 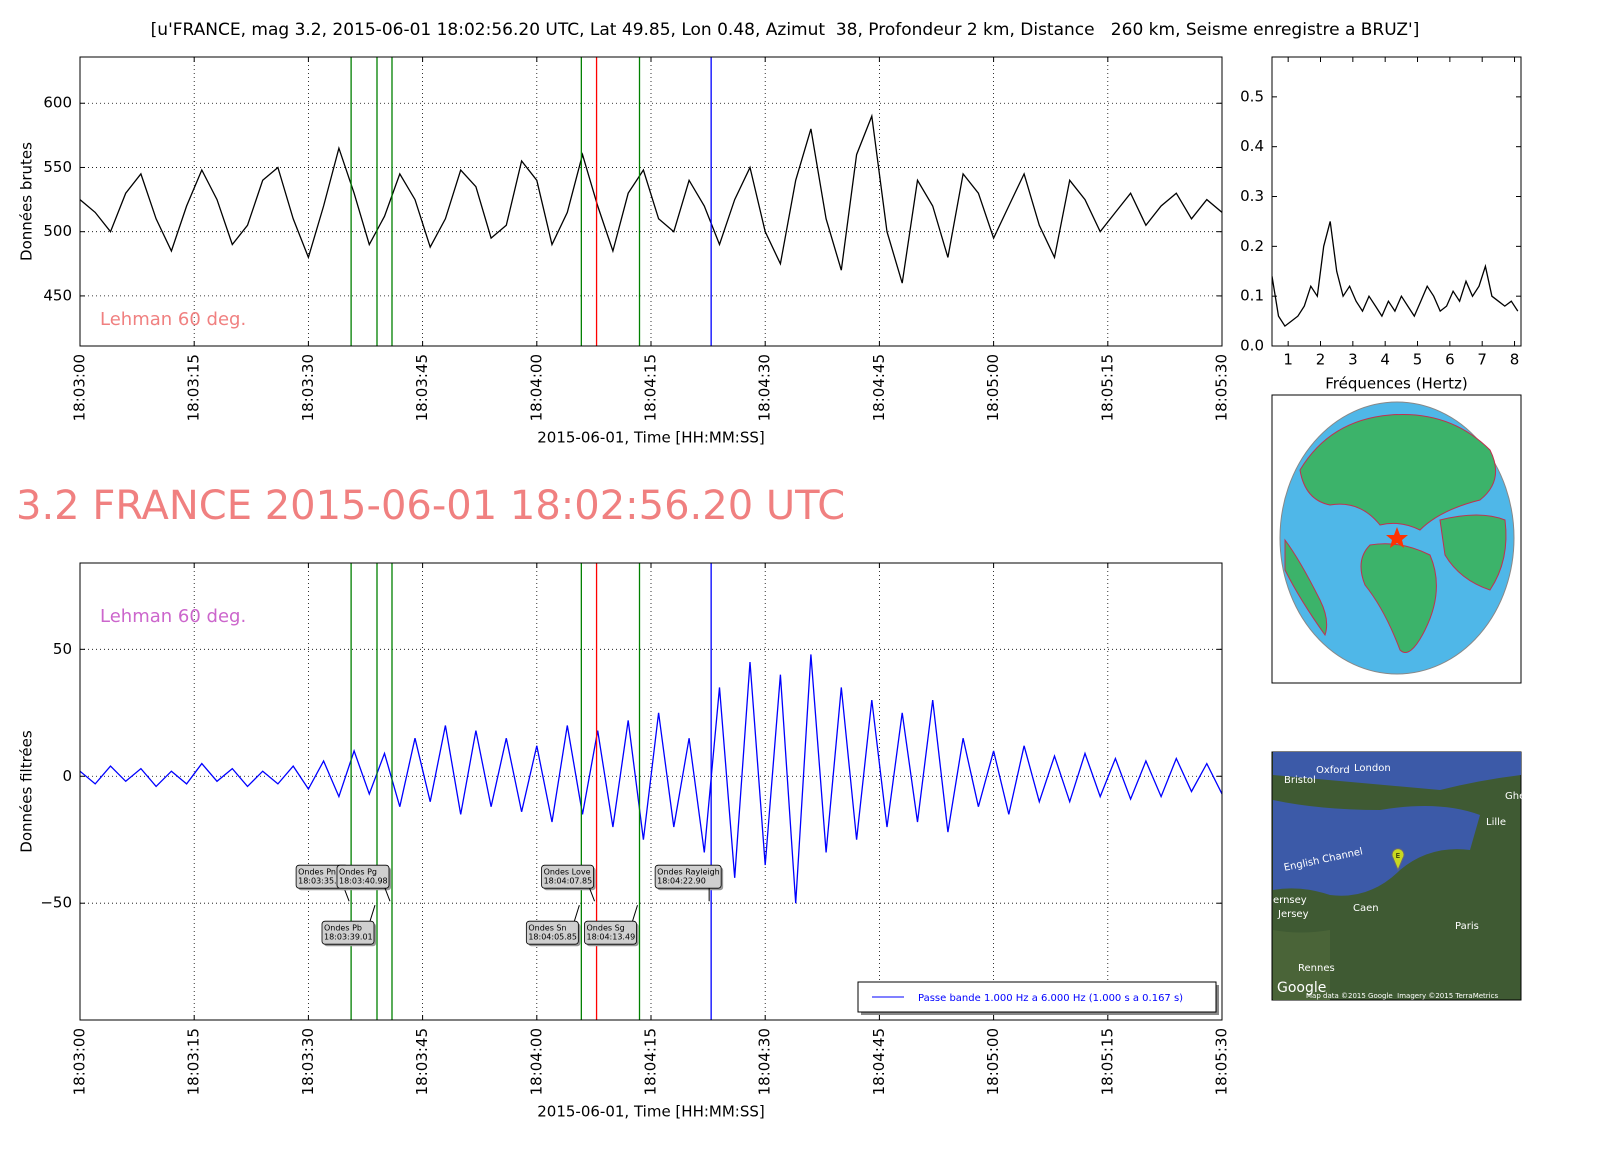 I want to click on arrival-name: Ondes Sg, so click(x=606, y=928).